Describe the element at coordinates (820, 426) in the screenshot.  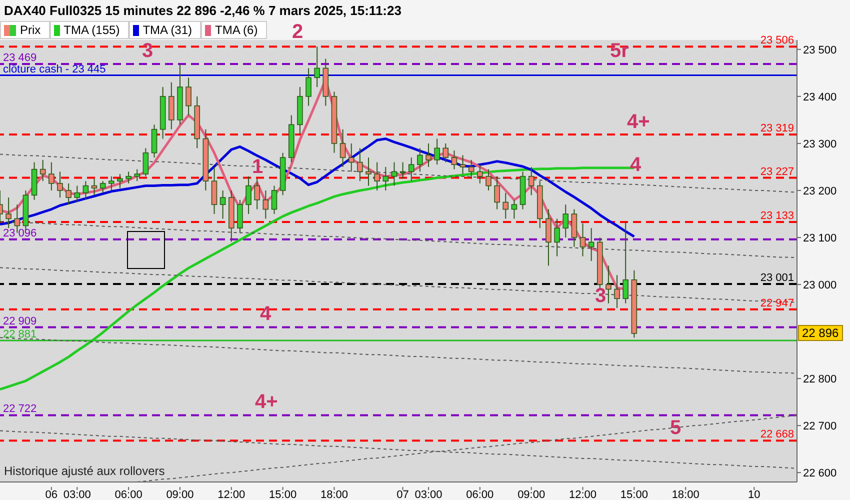
I see `y-tick-label: 22 700` at that location.